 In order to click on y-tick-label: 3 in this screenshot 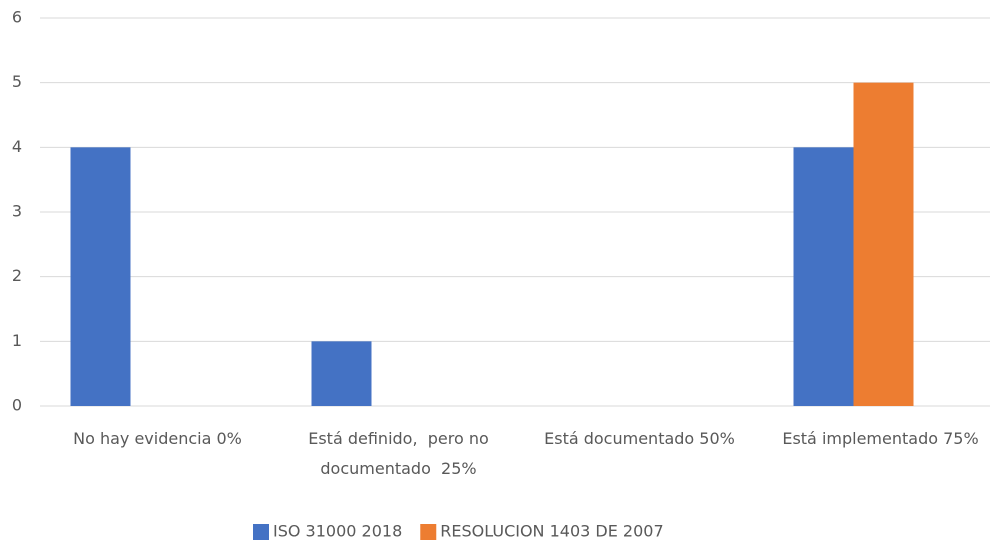, I will do `click(17, 211)`.